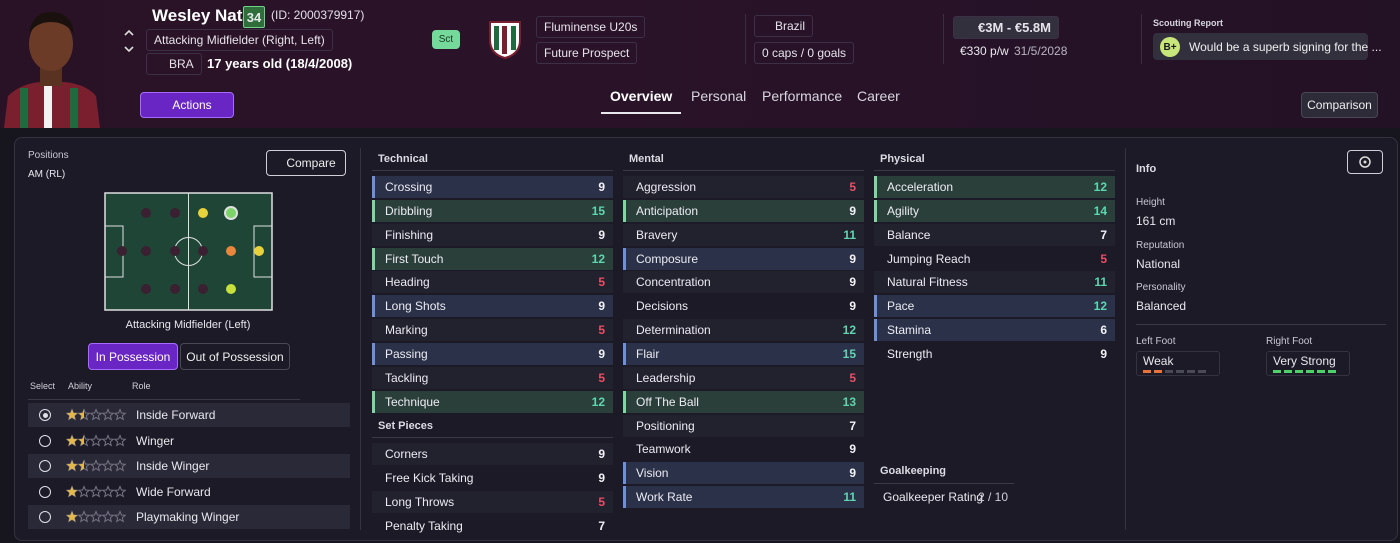  Describe the element at coordinates (1308, 363) in the screenshot. I see `foot-box` at that location.